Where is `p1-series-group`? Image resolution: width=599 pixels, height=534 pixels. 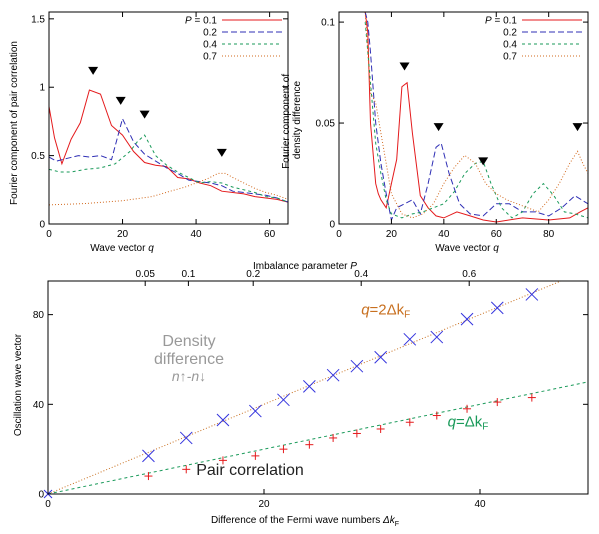 p1-series-group is located at coordinates (476, 117).